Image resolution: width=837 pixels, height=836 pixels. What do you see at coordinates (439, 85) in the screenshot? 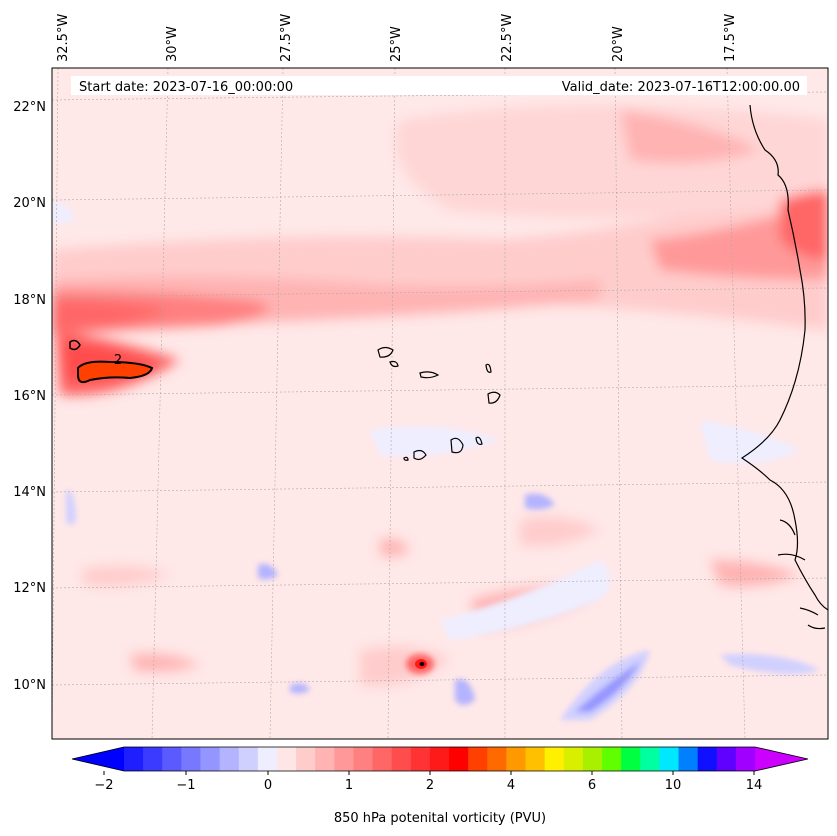
I see `header-box` at bounding box center [439, 85].